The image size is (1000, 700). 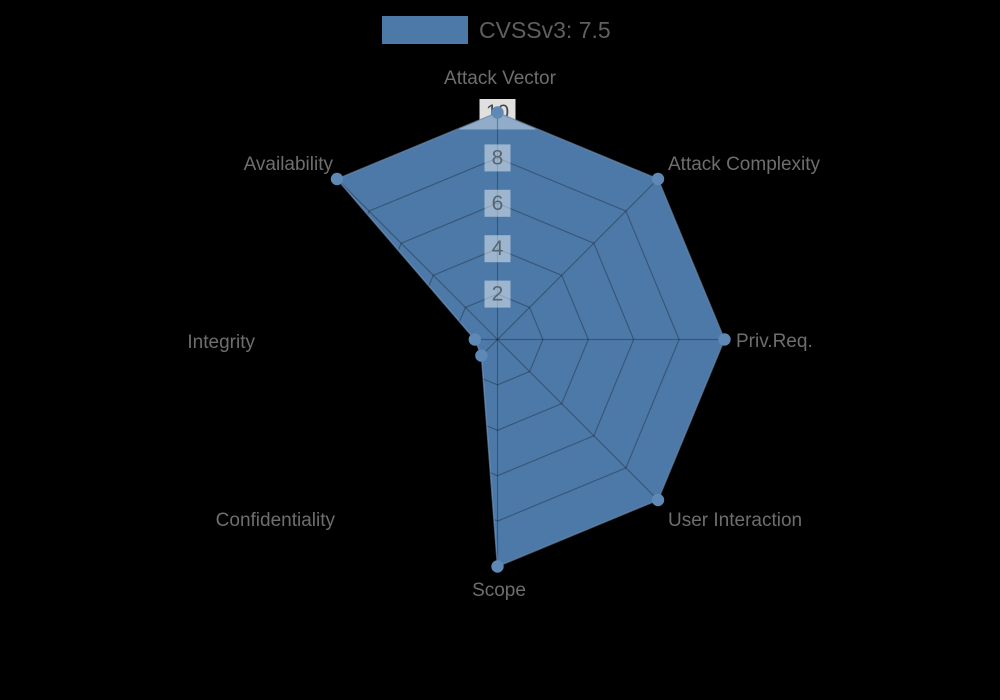 What do you see at coordinates (221, 342) in the screenshot?
I see `axis-label-integrity: Integrity` at bounding box center [221, 342].